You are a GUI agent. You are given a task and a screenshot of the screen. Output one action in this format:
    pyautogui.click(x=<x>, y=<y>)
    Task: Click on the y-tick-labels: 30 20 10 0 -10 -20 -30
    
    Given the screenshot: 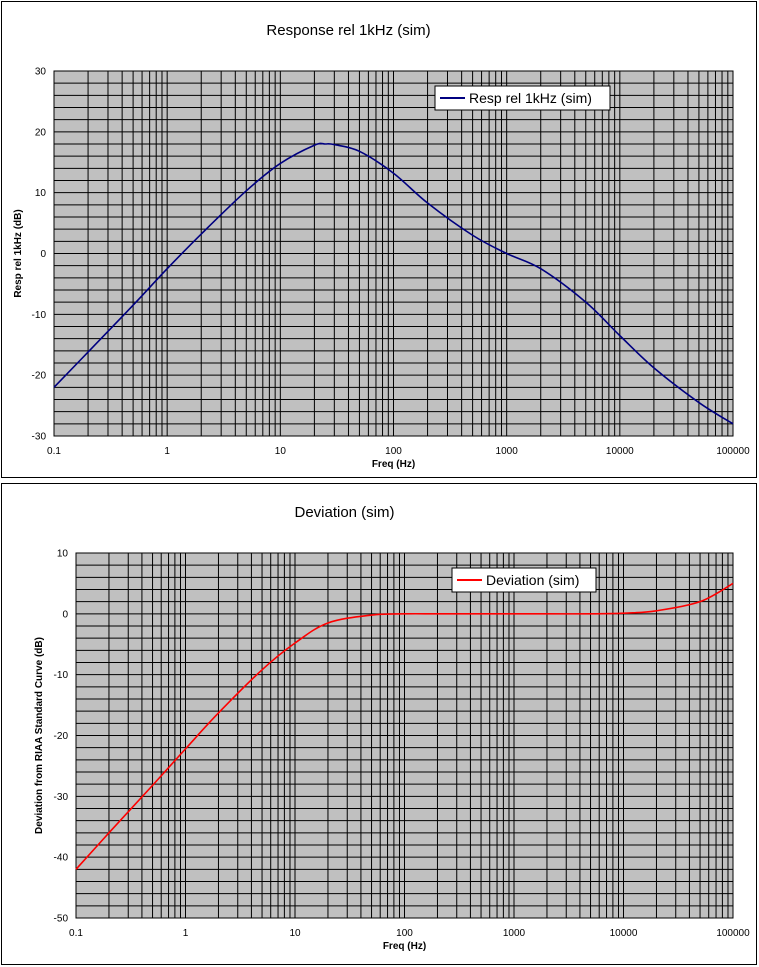 What is the action you would take?
    pyautogui.click(x=39, y=255)
    